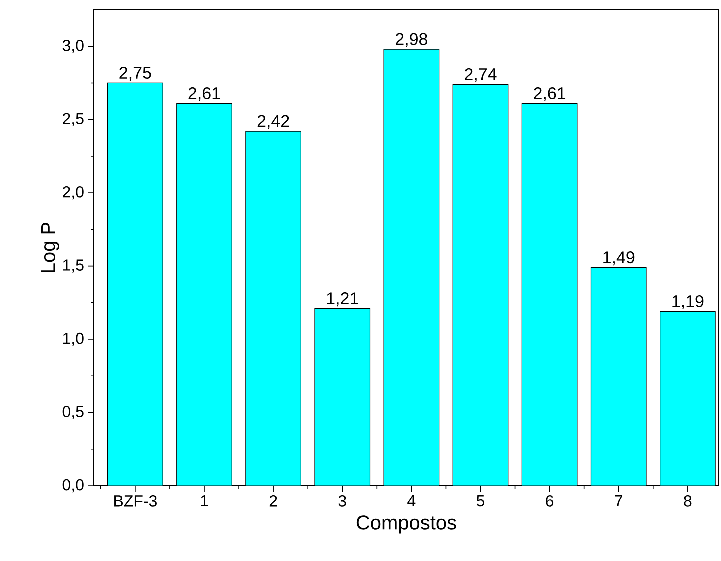 The width and height of the screenshot is (721, 561). What do you see at coordinates (480, 501) in the screenshot?
I see `x-tick-label: 5` at bounding box center [480, 501].